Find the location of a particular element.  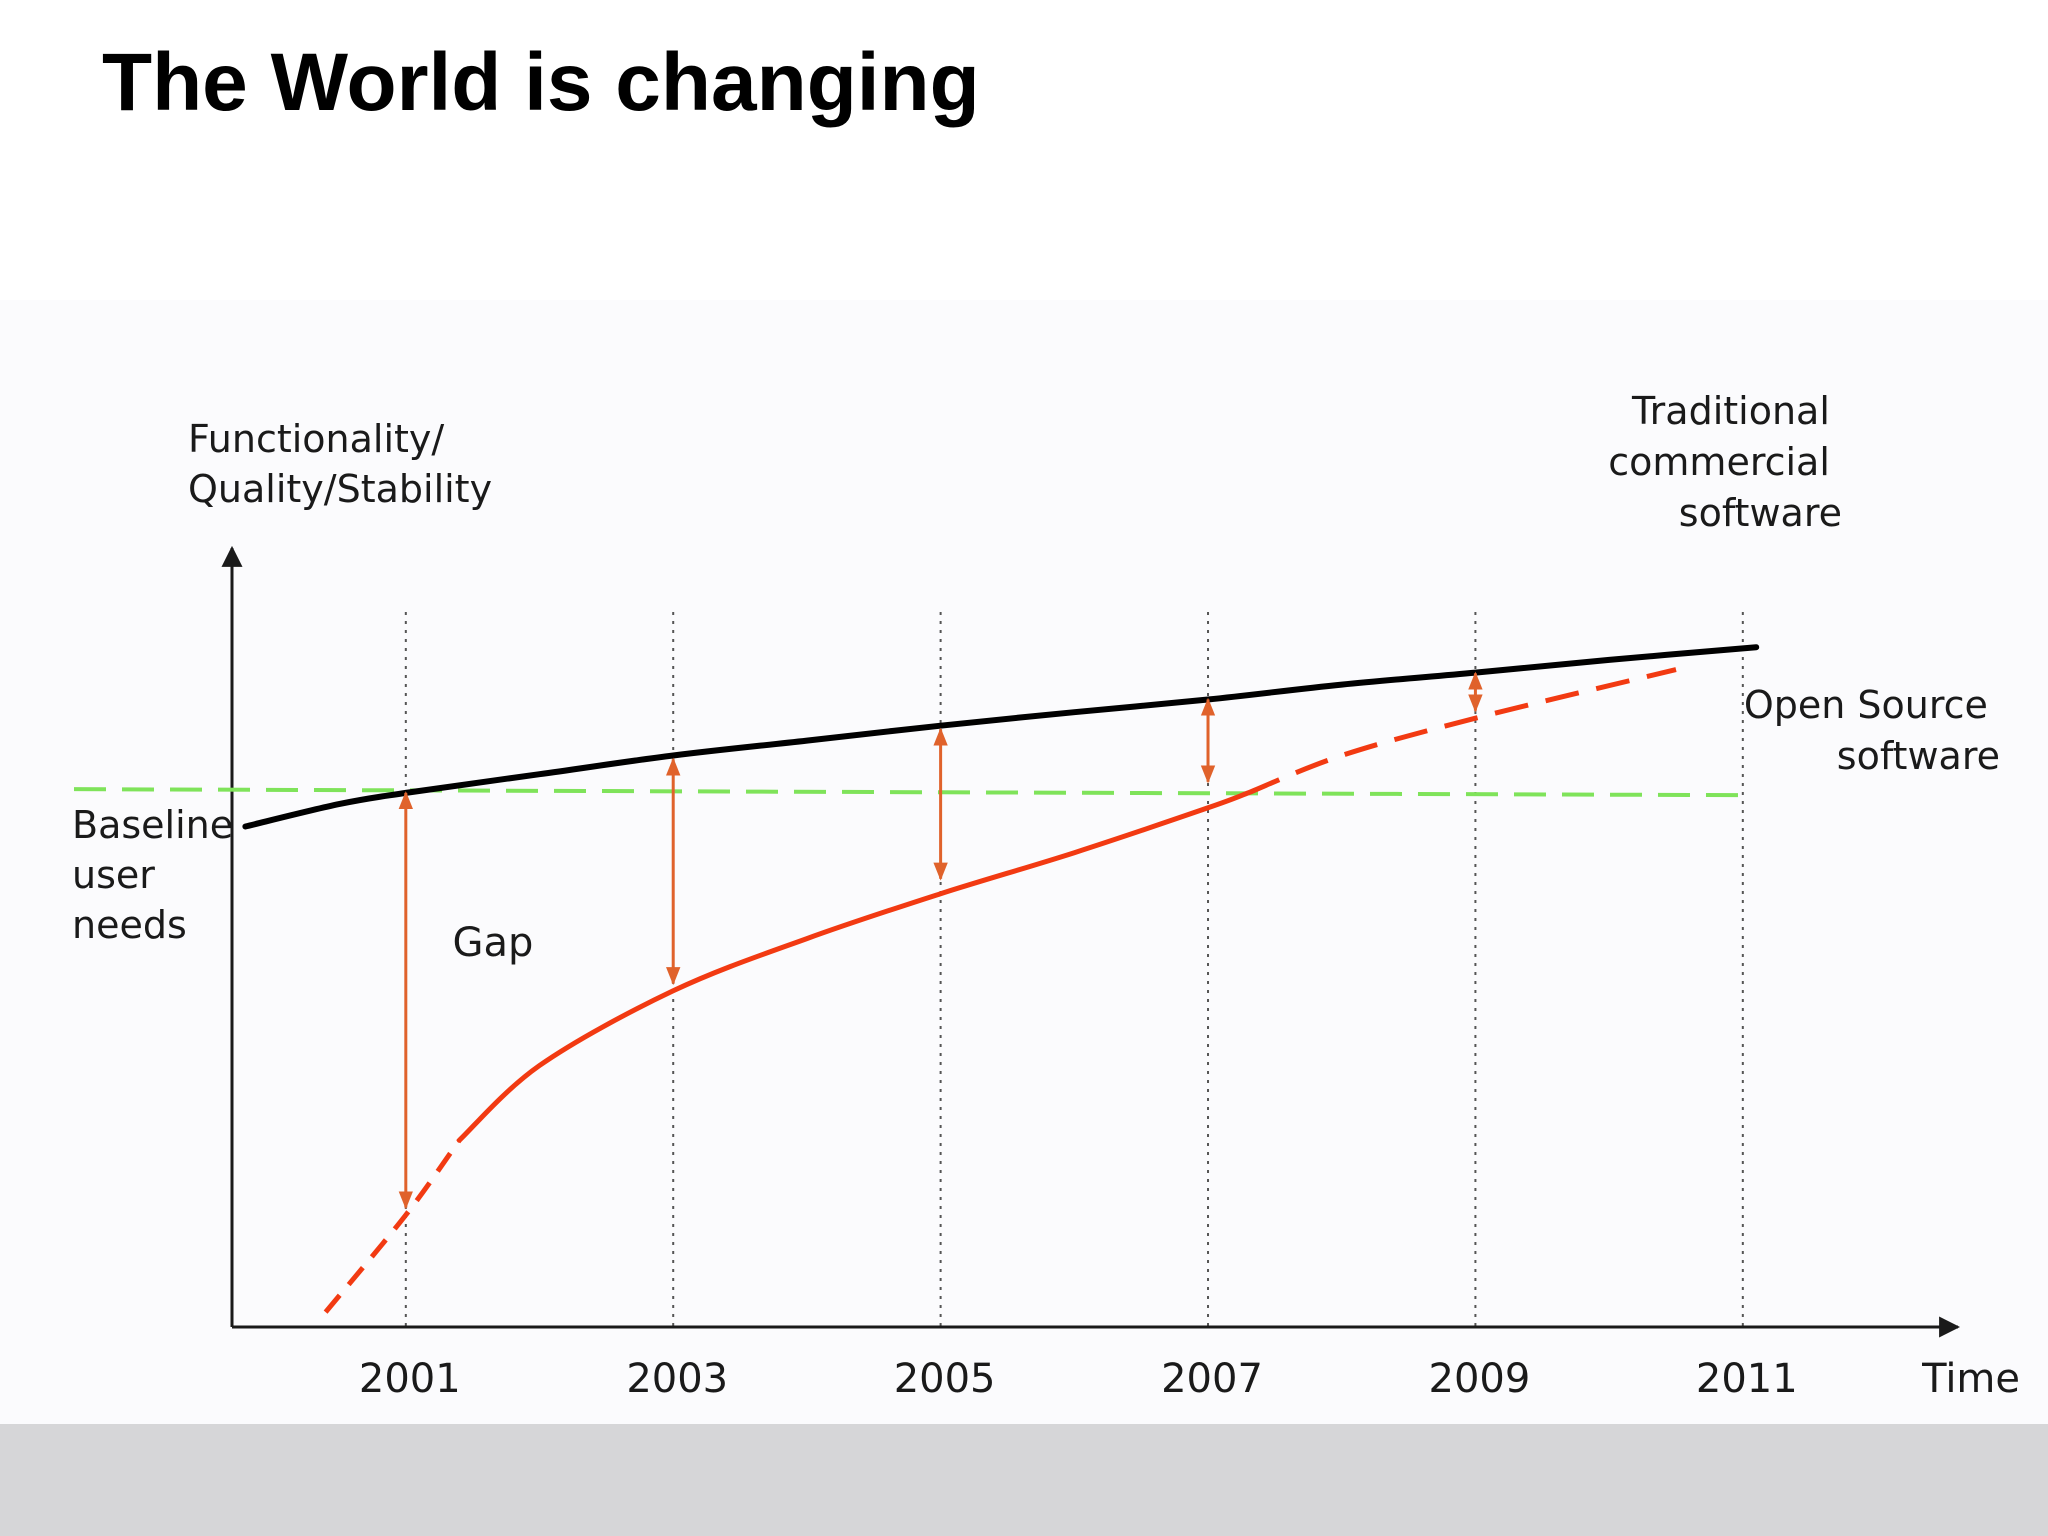

series-open-source-label-line-2: software is located at coordinates (1918, 756).